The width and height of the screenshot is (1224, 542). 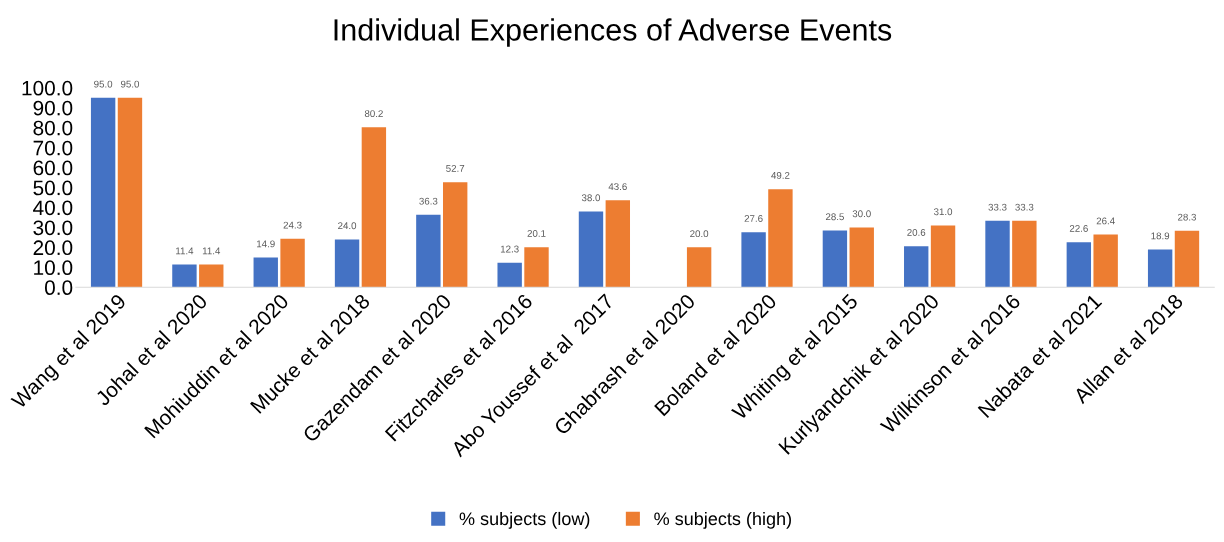 I want to click on data-label: 28.5, so click(x=834, y=217).